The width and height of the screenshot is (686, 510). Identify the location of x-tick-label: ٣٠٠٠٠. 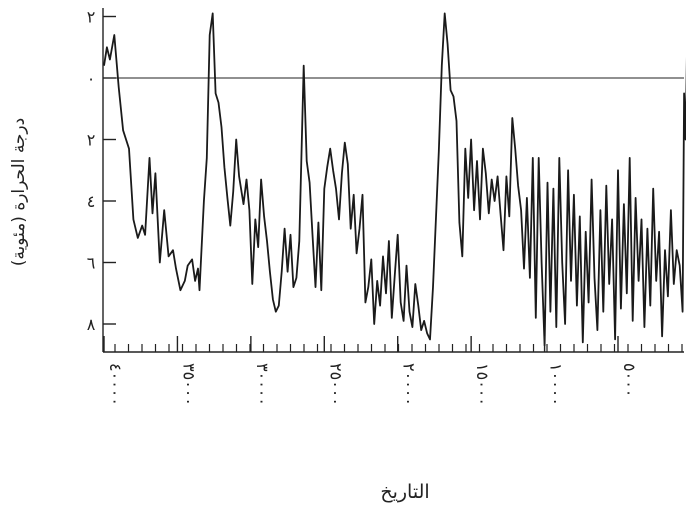
(262, 384).